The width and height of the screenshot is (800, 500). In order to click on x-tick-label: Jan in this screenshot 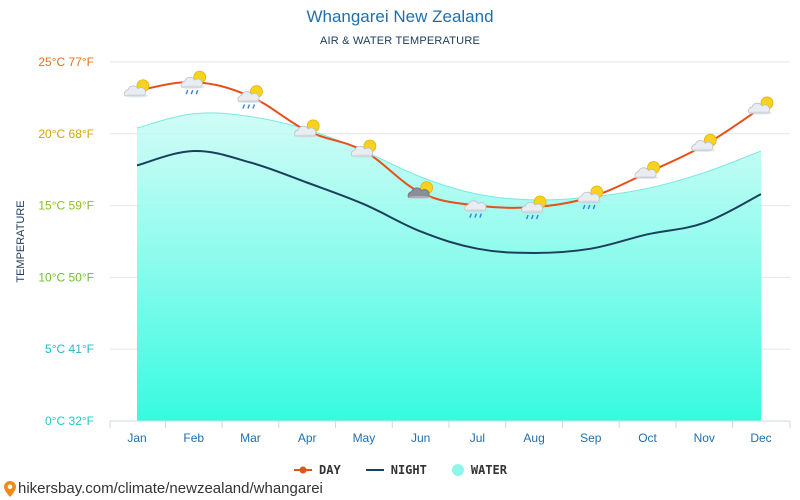, I will do `click(136, 438)`.